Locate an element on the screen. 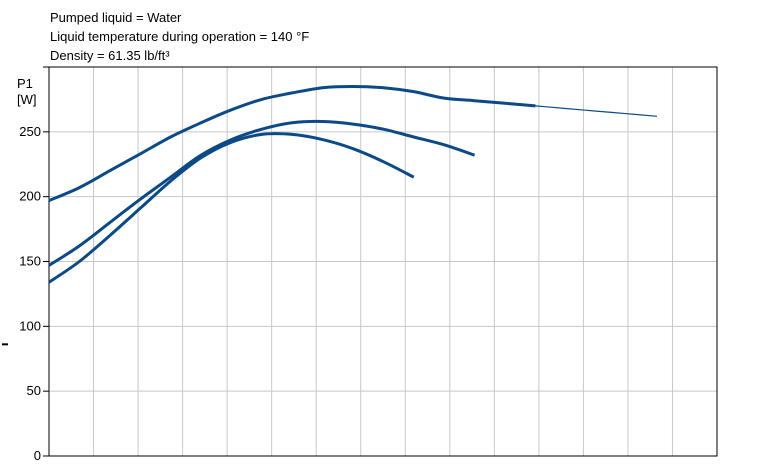 This screenshot has height=473, width=765. y-tick-label: 50 is located at coordinates (34, 390).